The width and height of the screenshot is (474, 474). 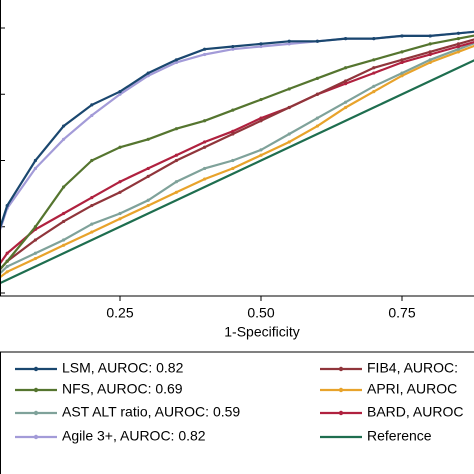 What do you see at coordinates (399, 436) in the screenshot?
I see `legend-label: Reference` at bounding box center [399, 436].